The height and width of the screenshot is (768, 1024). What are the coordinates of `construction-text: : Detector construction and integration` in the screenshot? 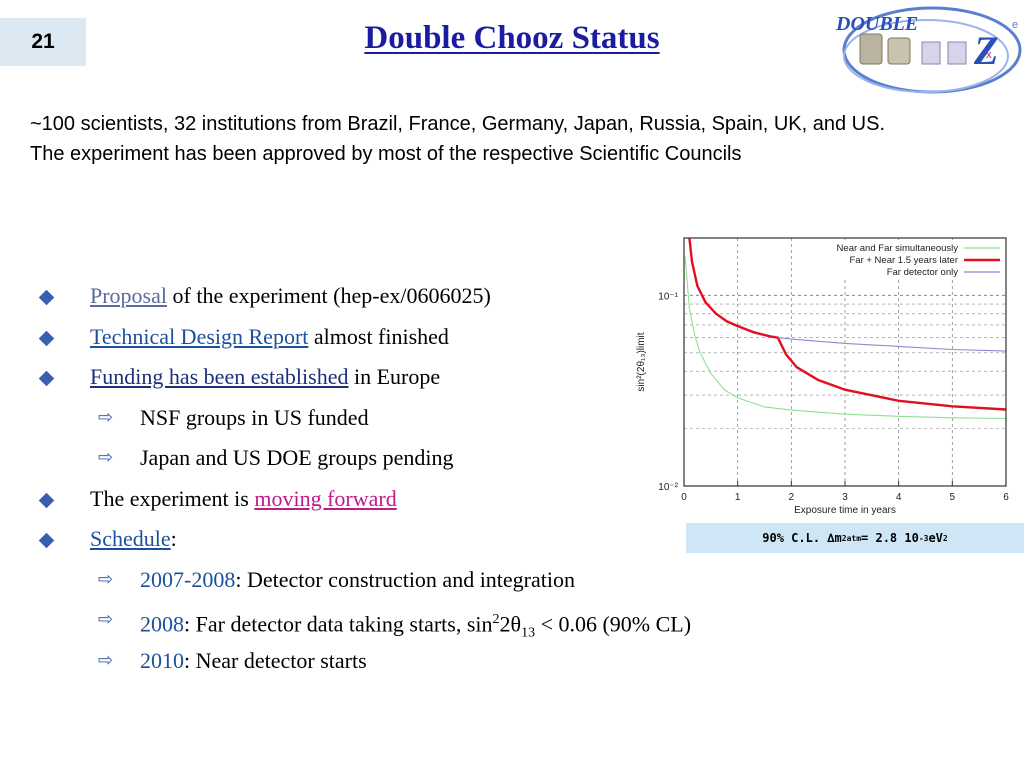 It's located at (405, 579).